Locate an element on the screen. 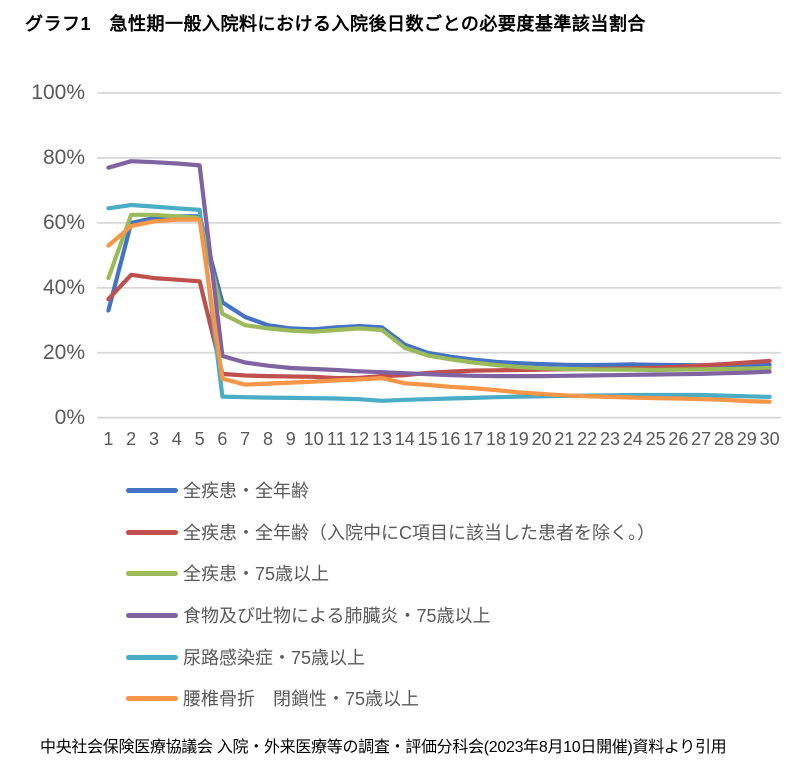 This screenshot has height=769, width=801. x-axis-label: 2 is located at coordinates (131, 439).